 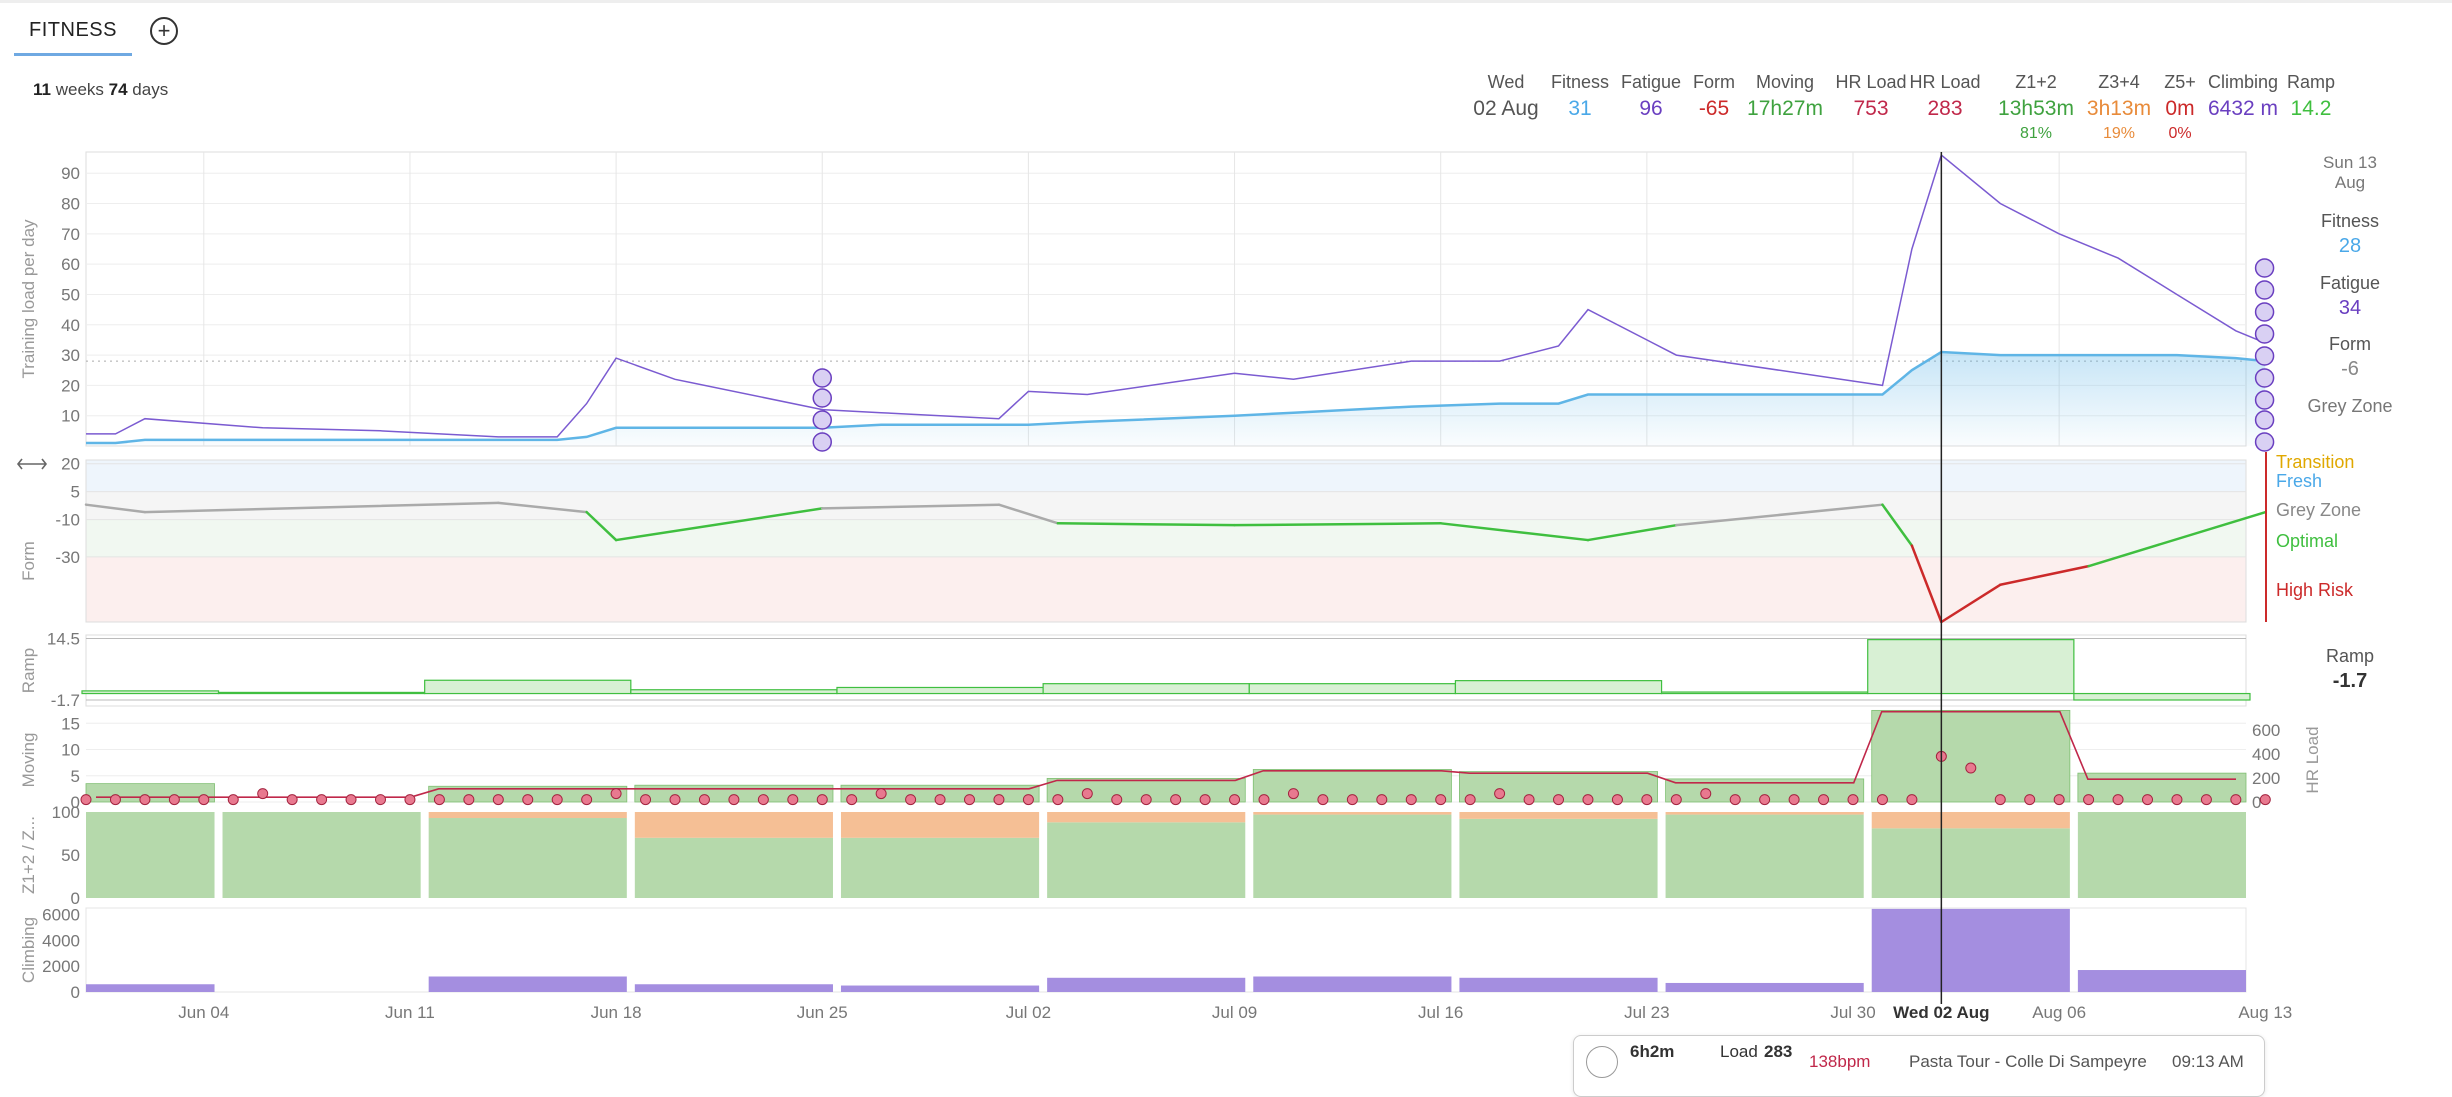 I want to click on tab-fitness: FITNESS, so click(x=73, y=32).